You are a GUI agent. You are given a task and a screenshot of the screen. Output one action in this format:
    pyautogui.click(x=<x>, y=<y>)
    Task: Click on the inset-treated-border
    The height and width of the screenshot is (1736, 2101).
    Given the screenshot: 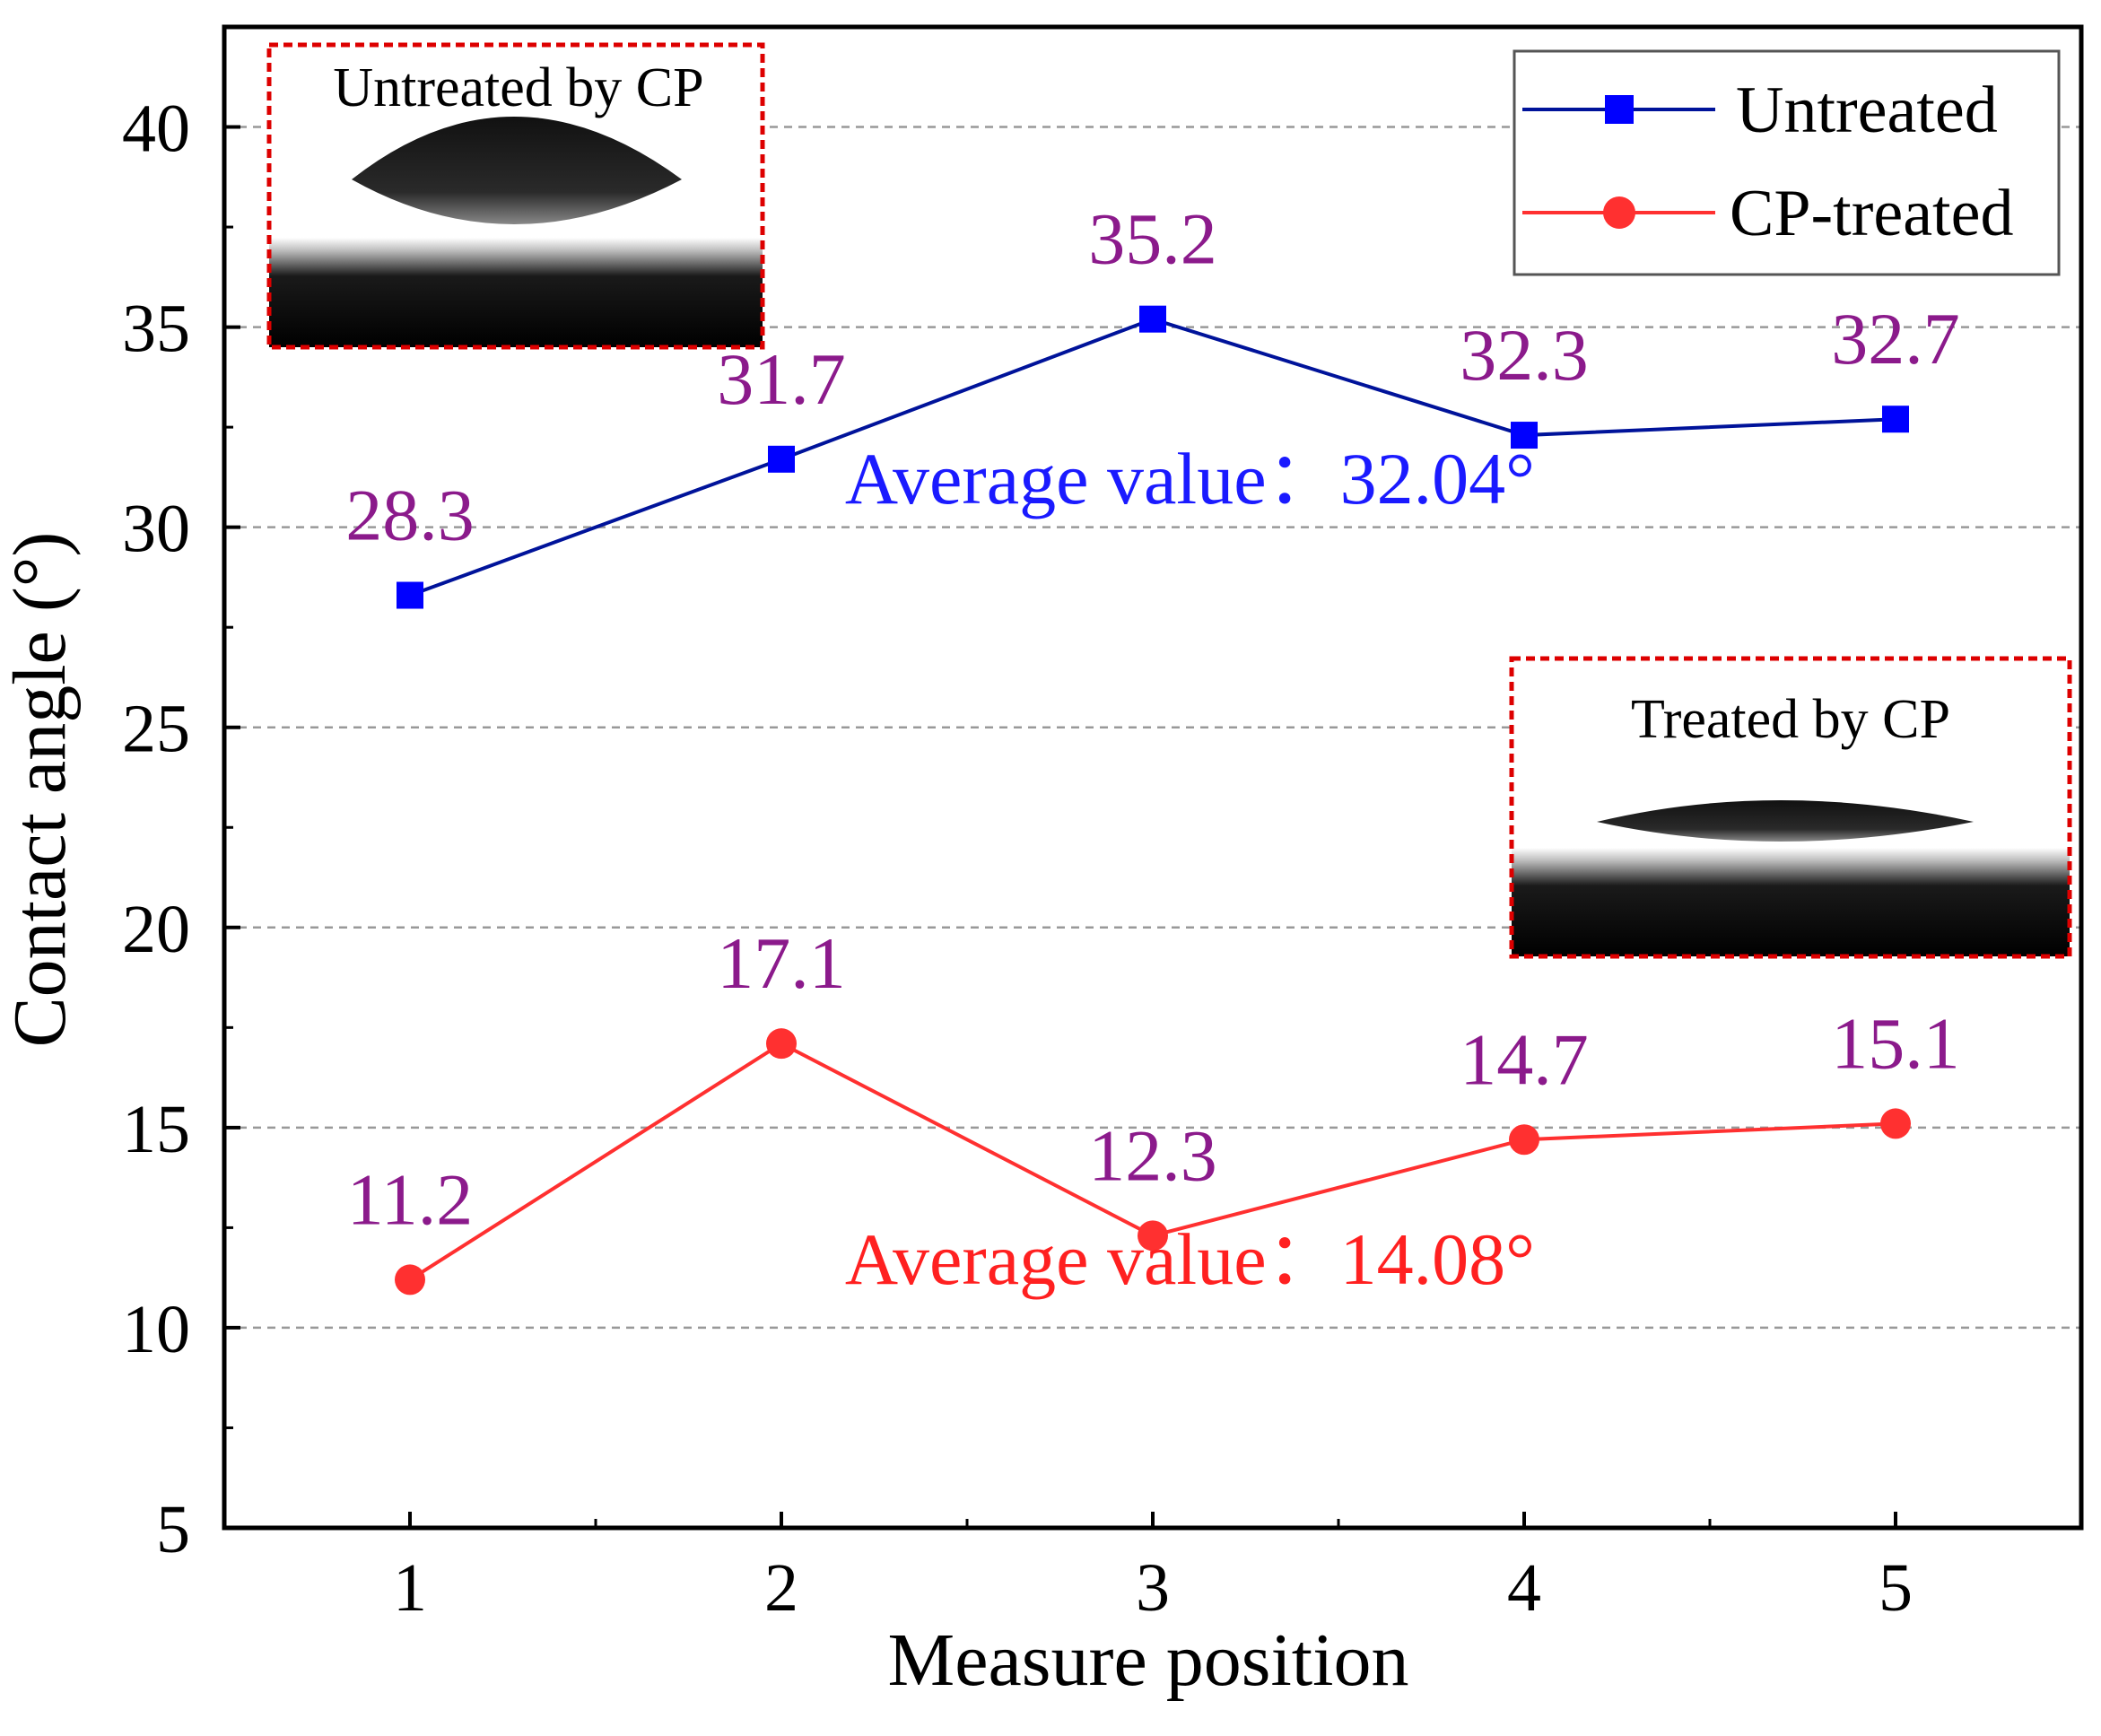 What is the action you would take?
    pyautogui.click(x=1791, y=807)
    